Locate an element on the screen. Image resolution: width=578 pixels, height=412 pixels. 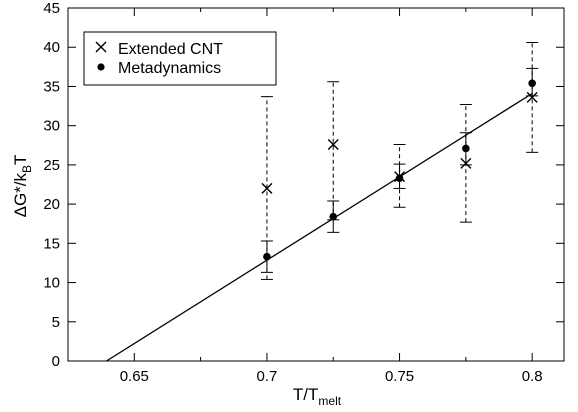
x-axis-label: T/Tmelt is located at coordinates (317, 396).